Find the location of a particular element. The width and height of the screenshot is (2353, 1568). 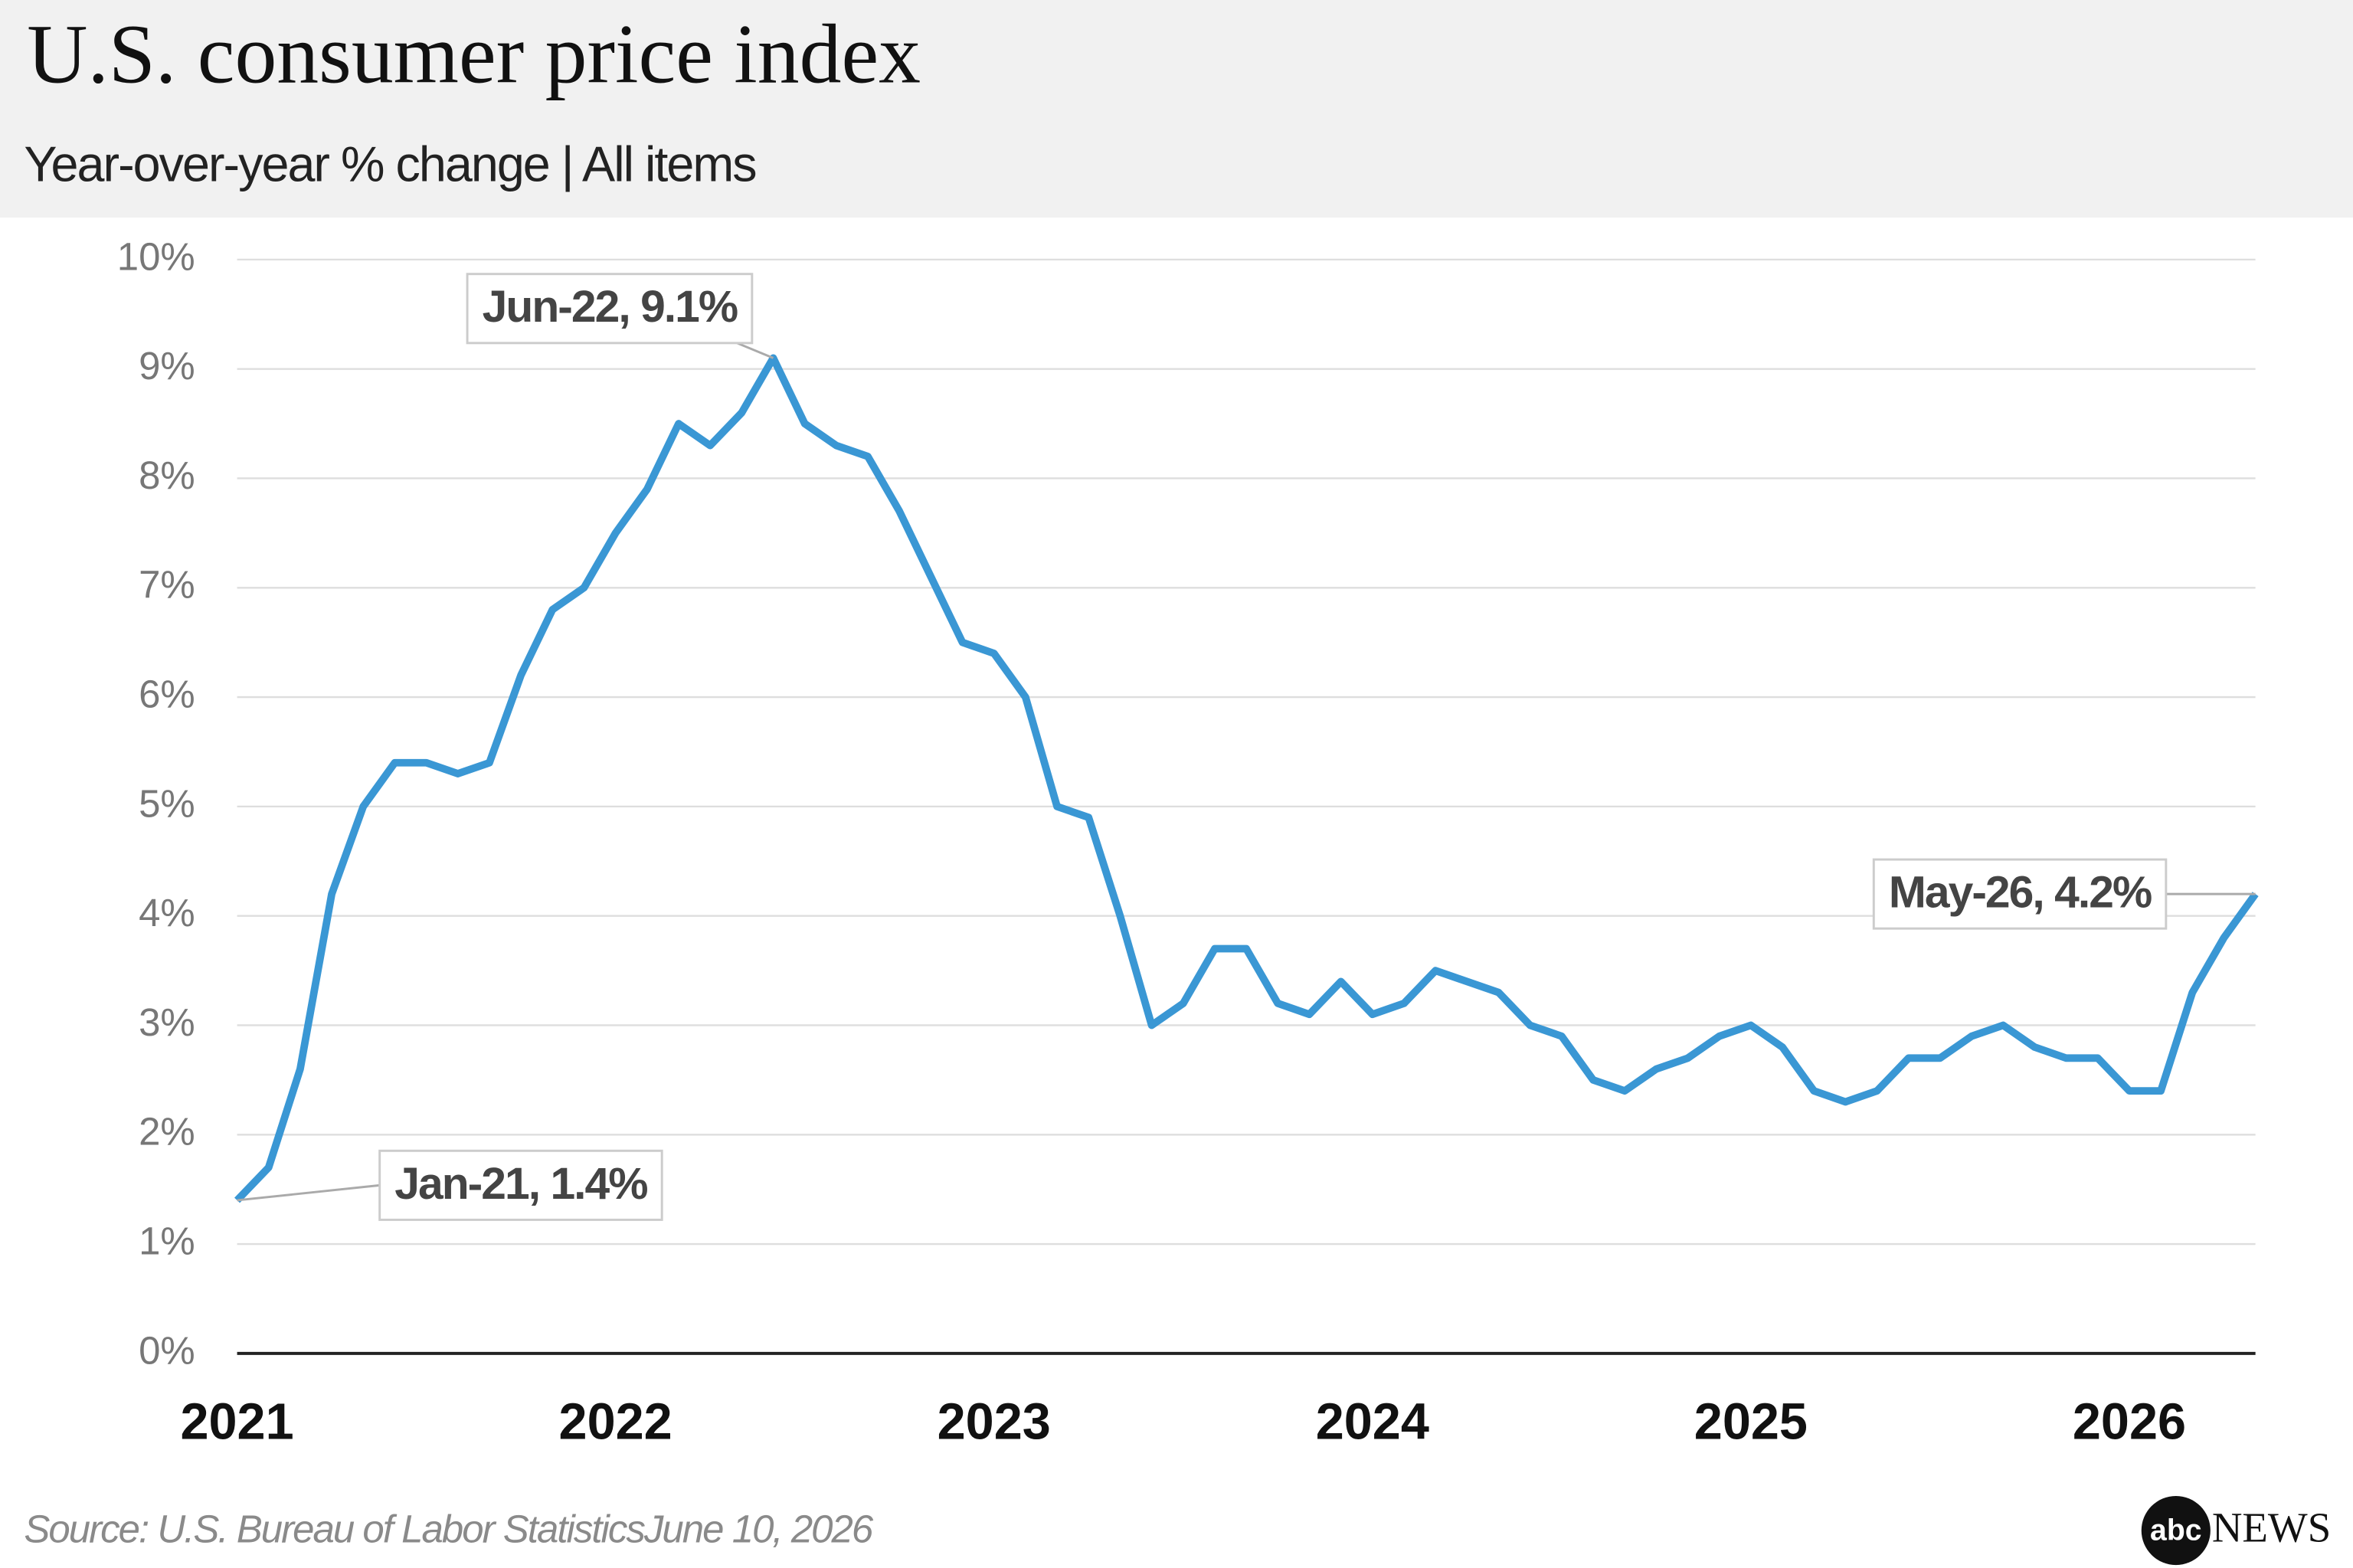

logo-mark: abc is located at coordinates (2176, 1530).